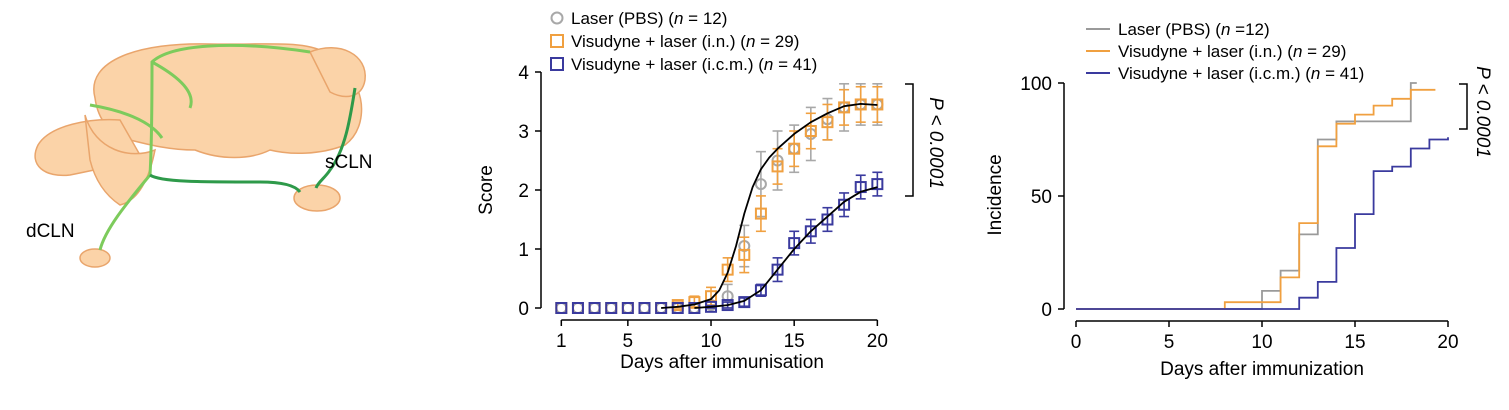 This screenshot has height=410, width=1509. I want to click on score-chart-y-tick-label: 2, so click(523, 191).